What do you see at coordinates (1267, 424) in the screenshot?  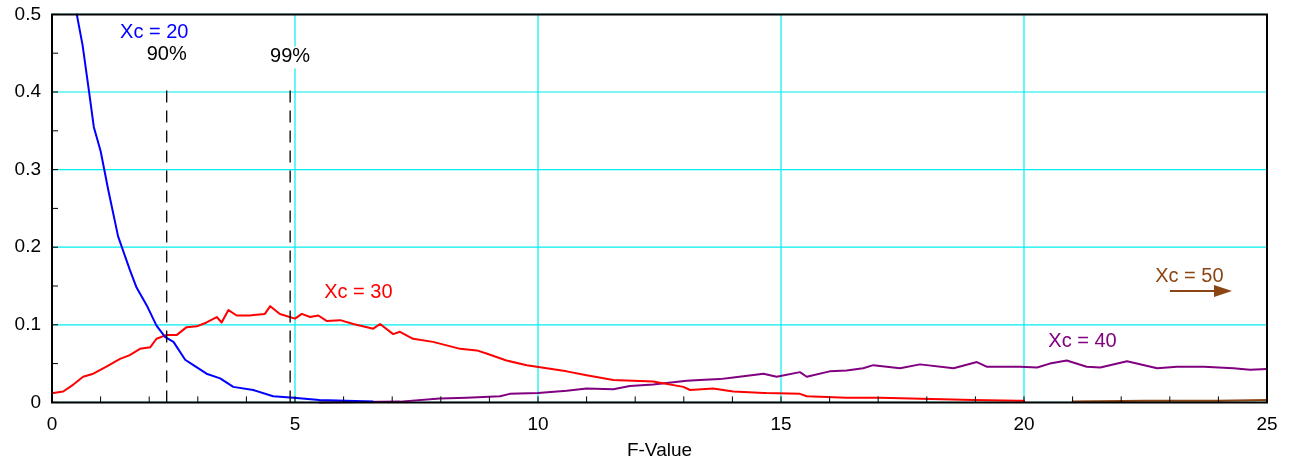 I see `x-tick-label: 25` at bounding box center [1267, 424].